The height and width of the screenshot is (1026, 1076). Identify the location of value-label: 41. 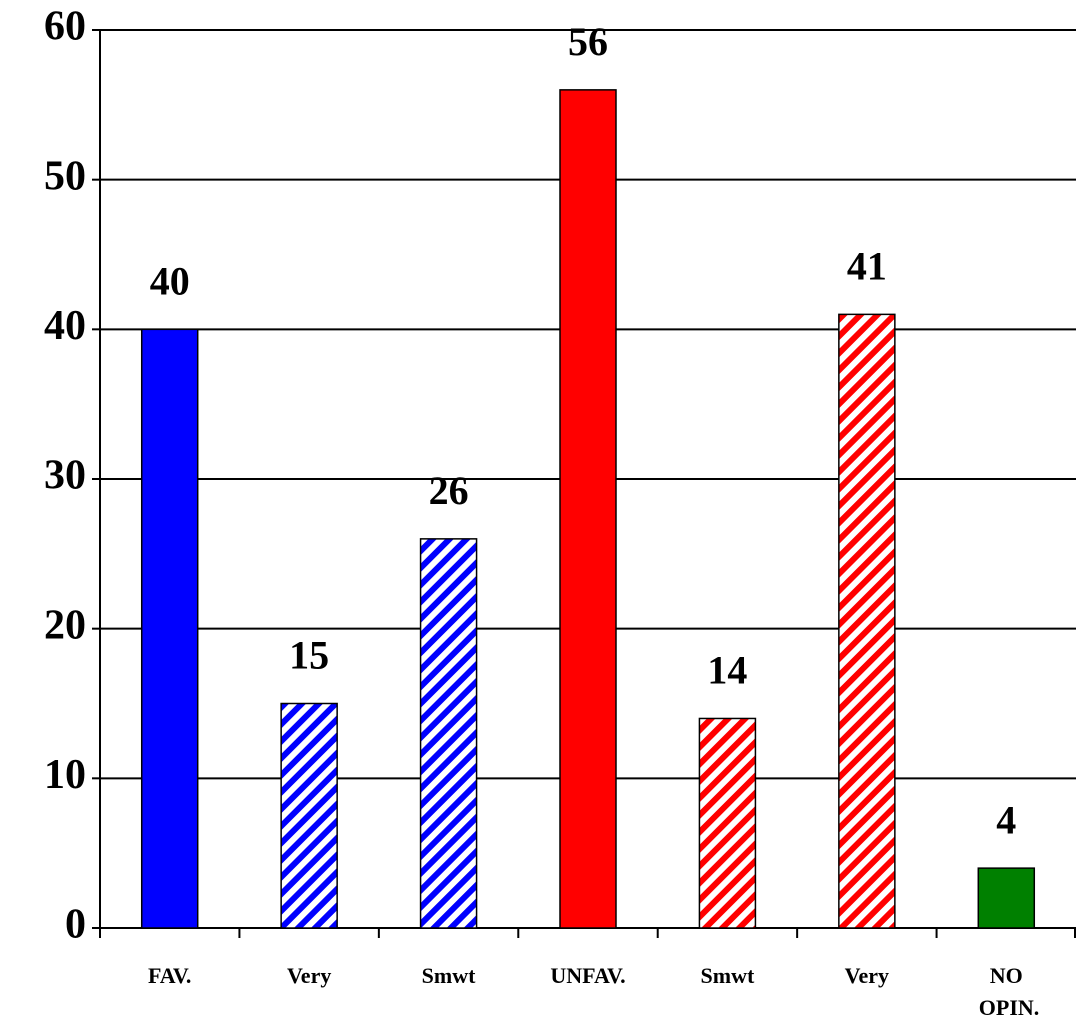
(867, 266).